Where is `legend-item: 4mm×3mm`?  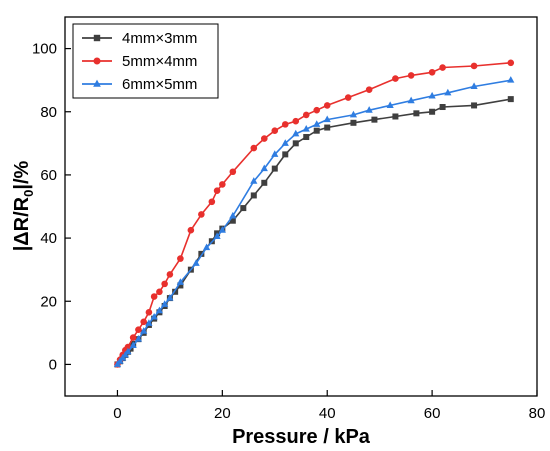
legend-item: 4mm×3mm is located at coordinates (139, 38).